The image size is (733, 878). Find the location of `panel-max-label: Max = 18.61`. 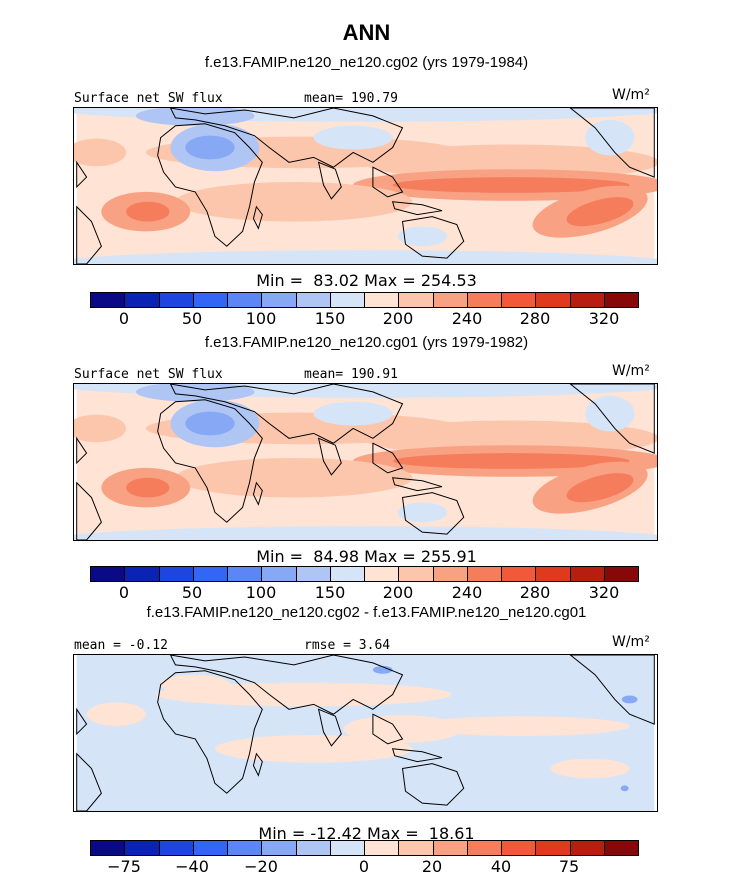

panel-max-label: Max = 18.61 is located at coordinates (421, 833).